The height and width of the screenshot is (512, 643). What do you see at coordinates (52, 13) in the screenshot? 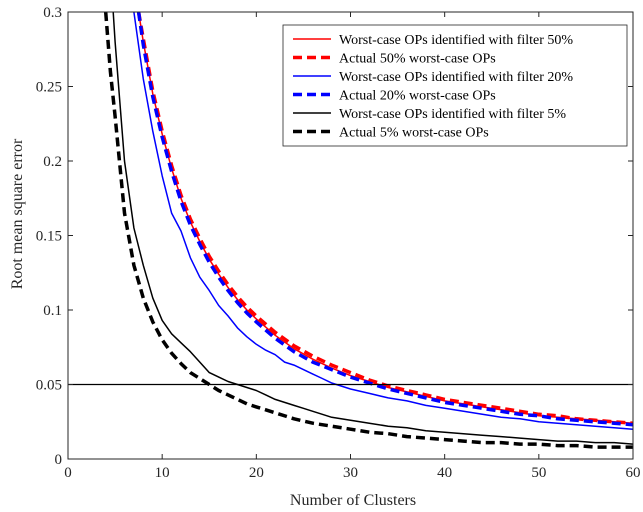
I see `y-tick-label: 0.3` at bounding box center [52, 13].